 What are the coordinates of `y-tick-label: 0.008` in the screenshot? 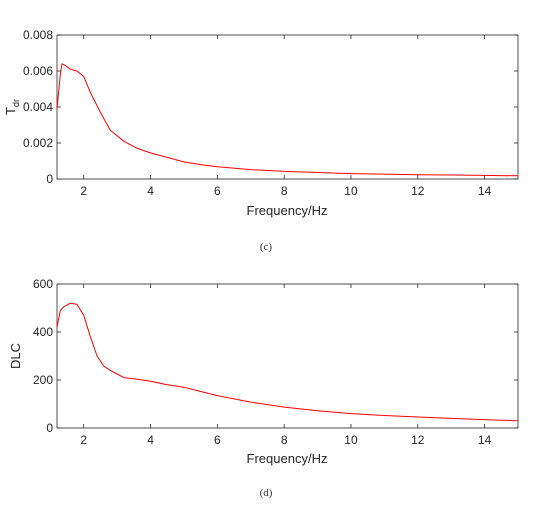 It's located at (38, 35).